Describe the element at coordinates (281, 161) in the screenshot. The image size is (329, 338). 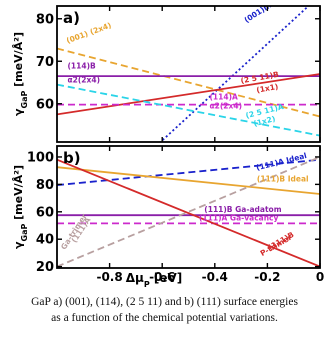
I see `series-annotation-0: (111)A Ideal` at that location.